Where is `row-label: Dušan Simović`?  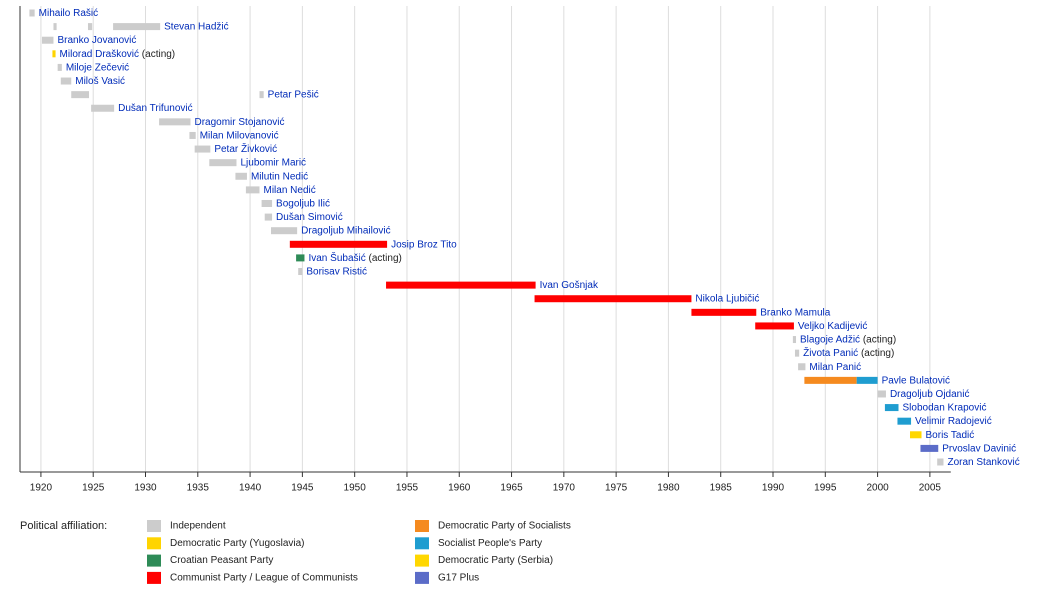 row-label: Dušan Simović is located at coordinates (309, 217).